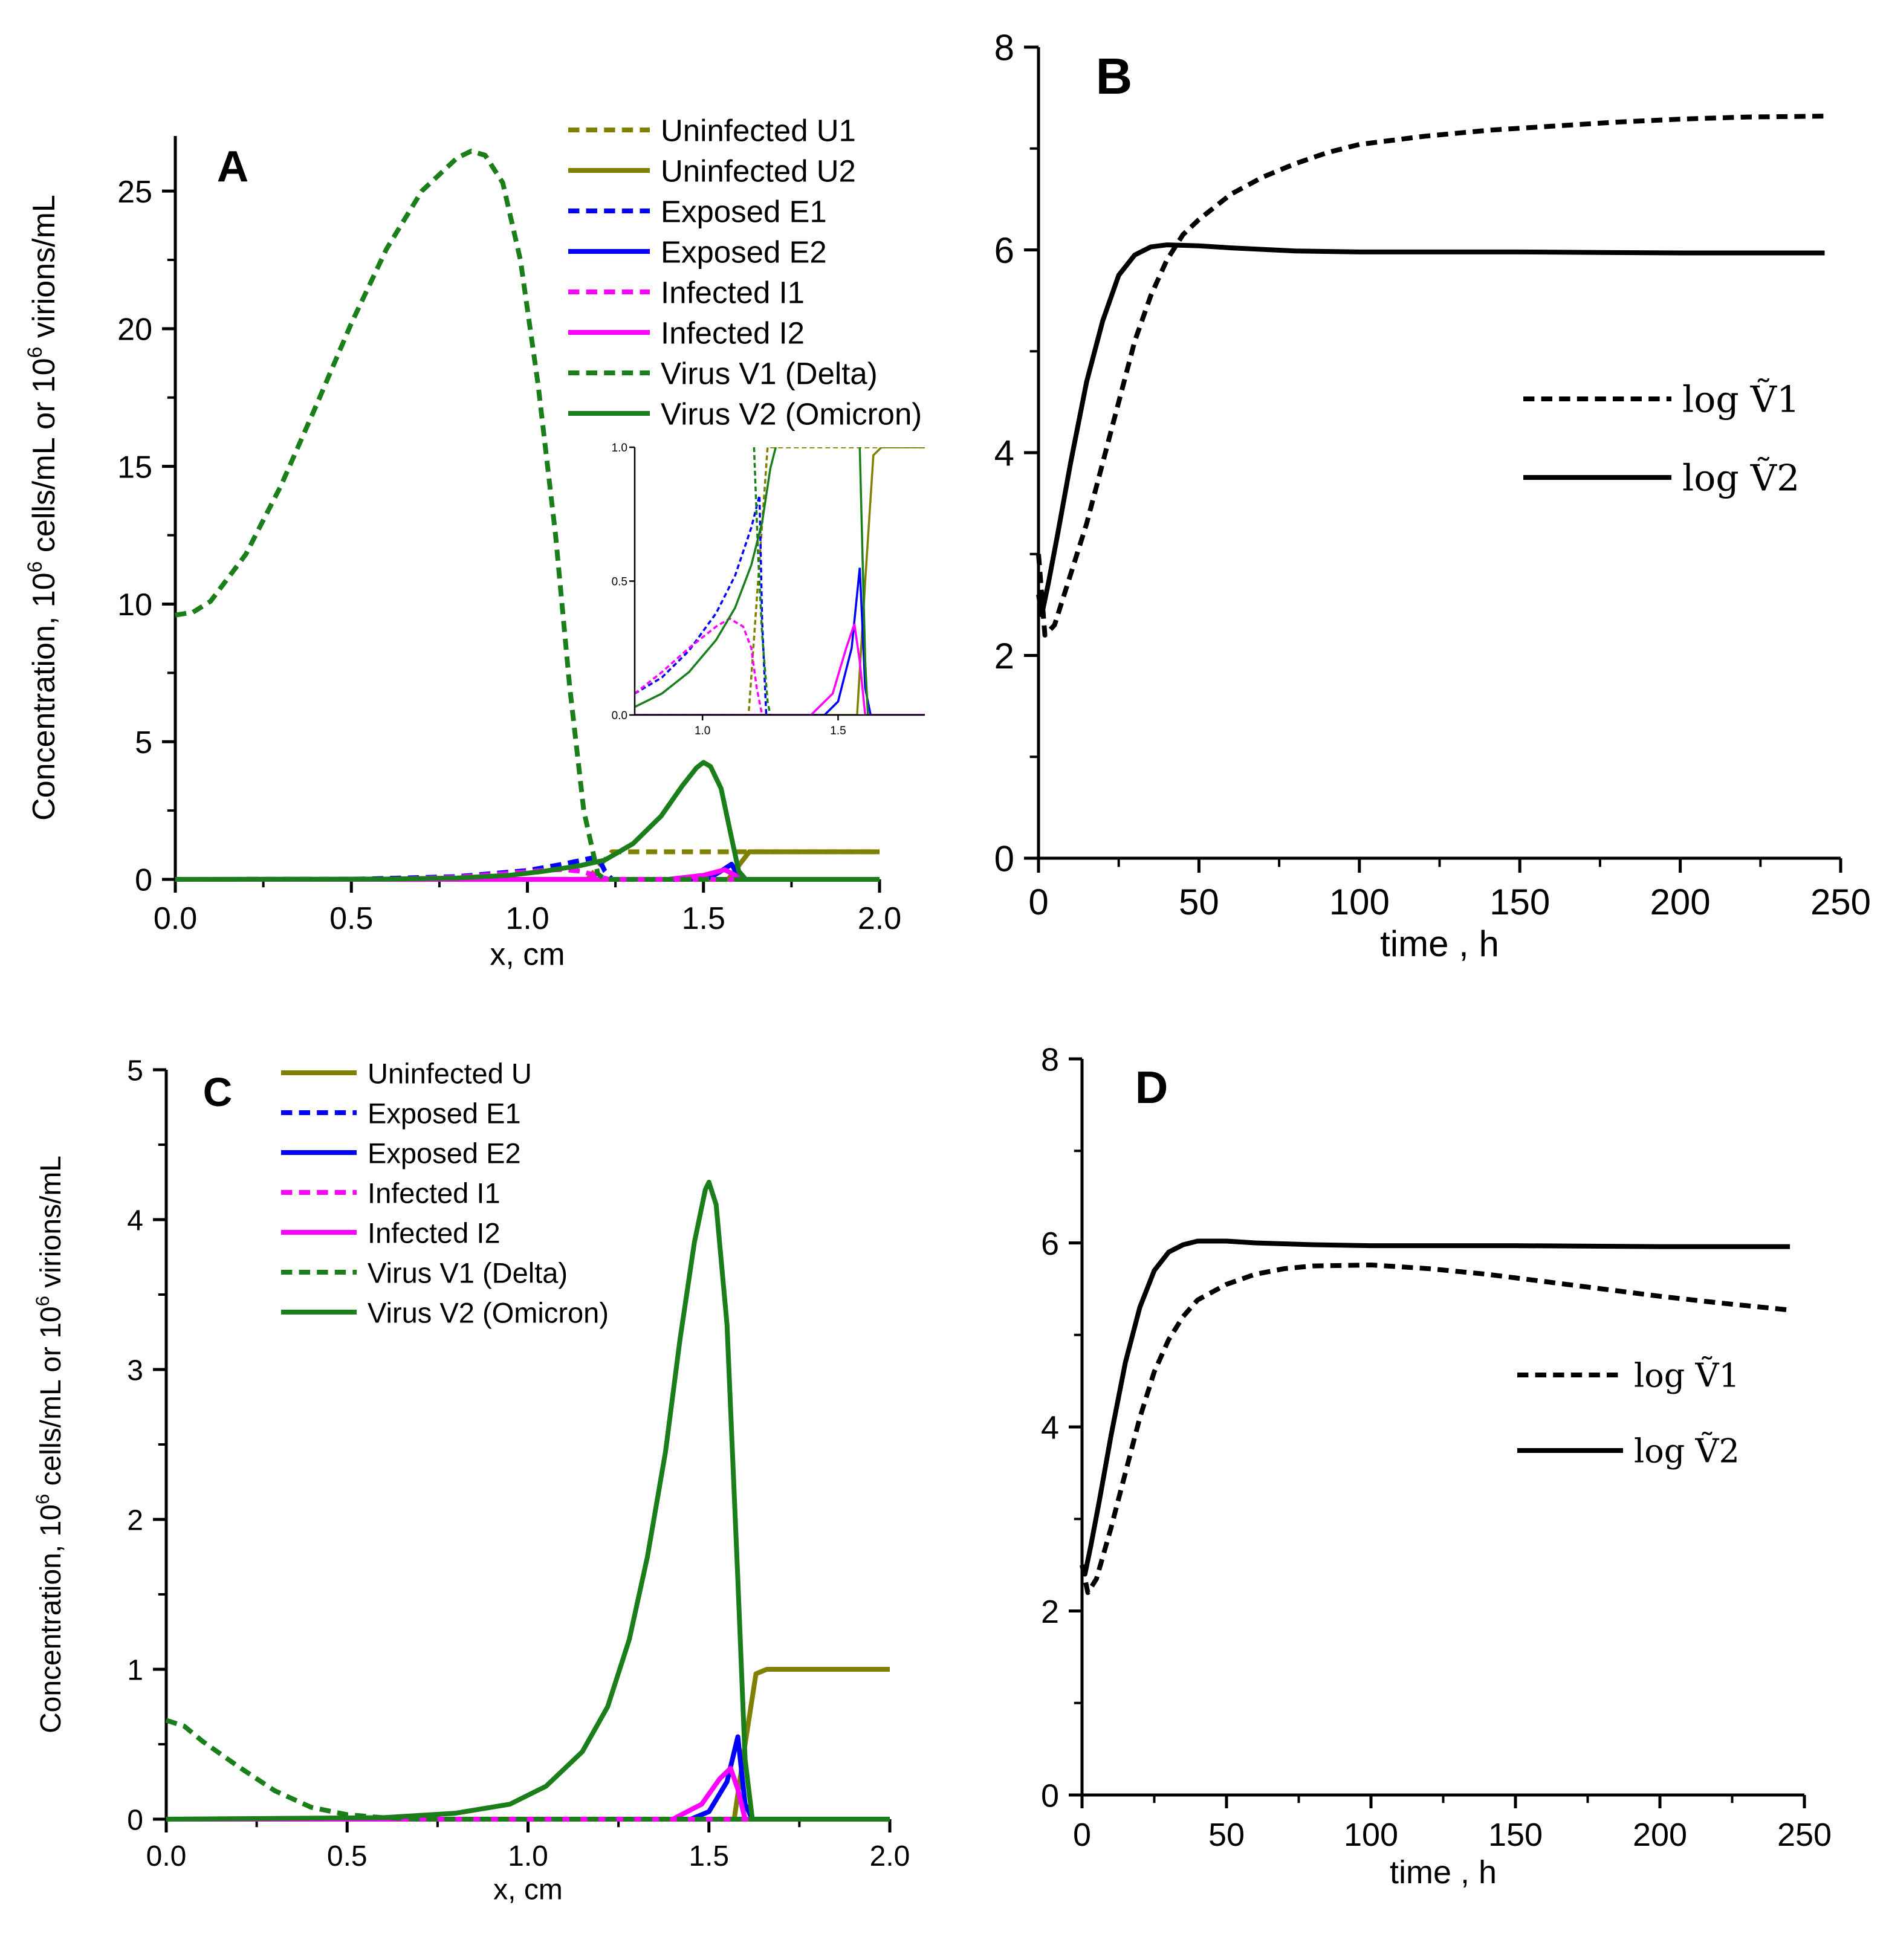  Describe the element at coordinates (838, 731) in the screenshot. I see `inset-x-tick-label: 1.5` at that location.